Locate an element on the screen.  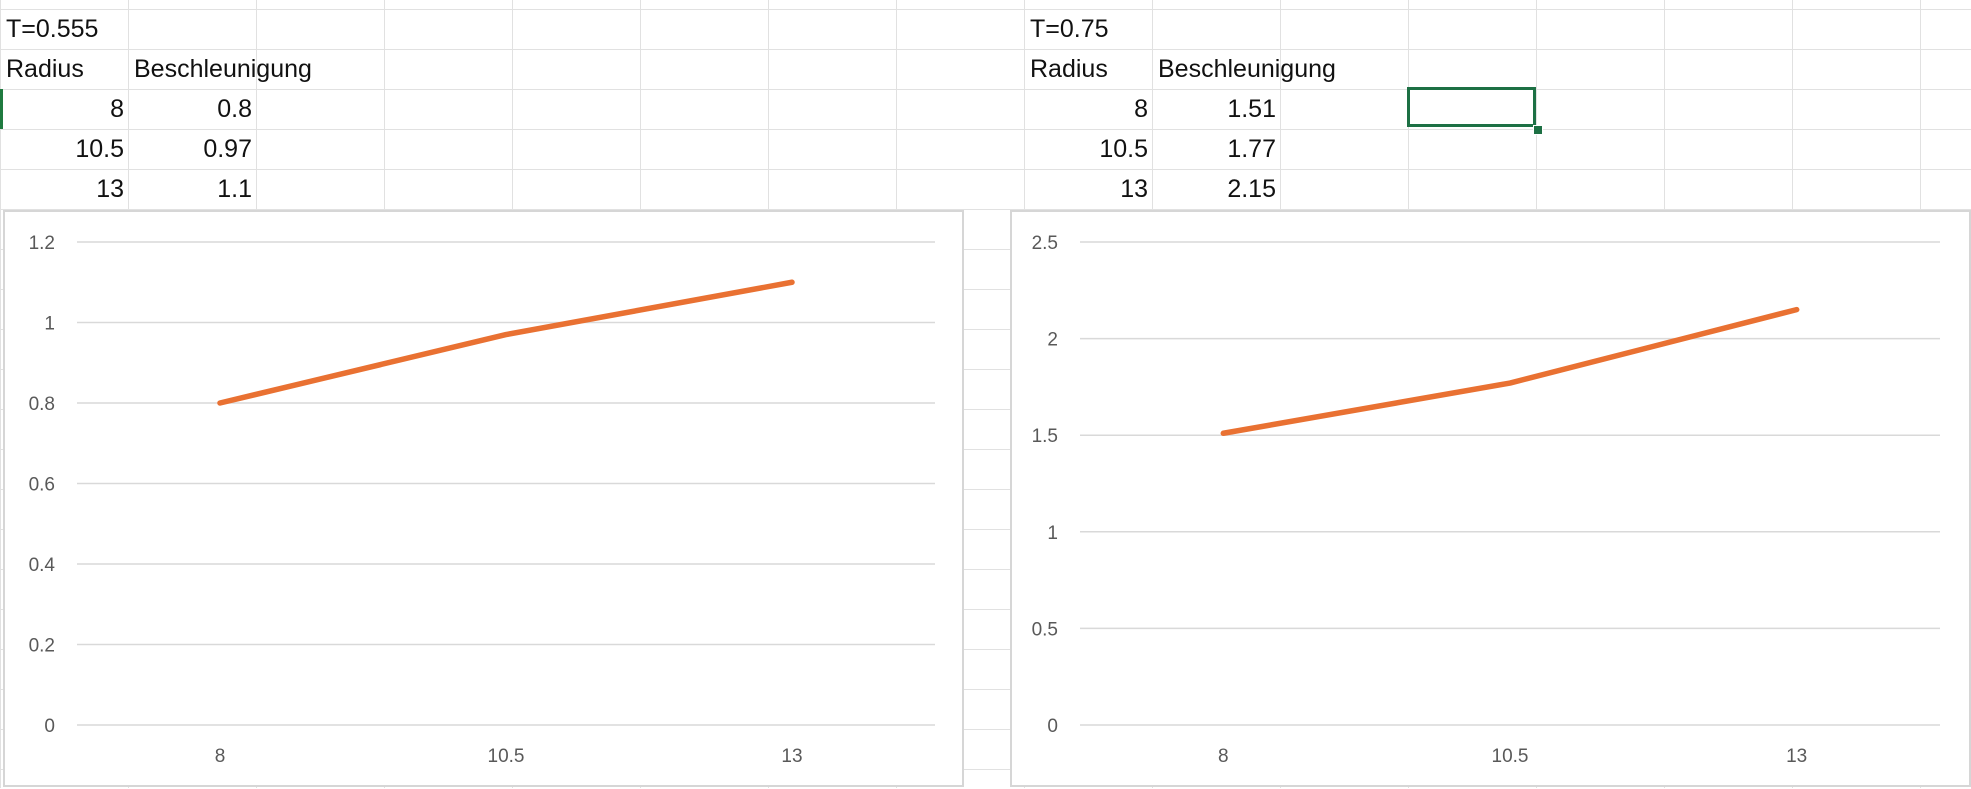
y-tick-label: 0.5 is located at coordinates (1045, 629).